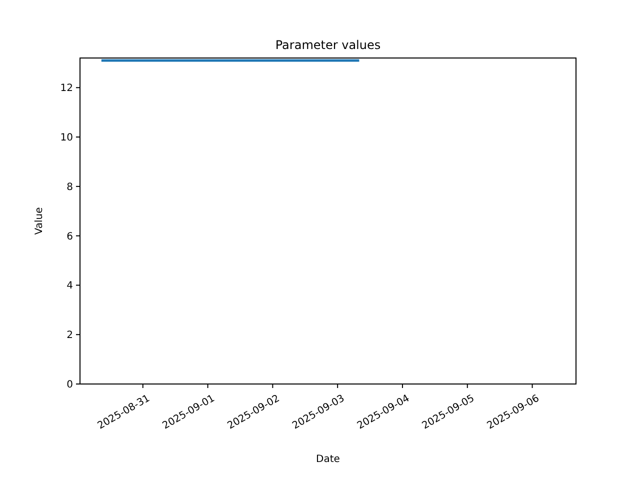 This screenshot has width=640, height=480. I want to click on x-axis-title: Date, so click(328, 459).